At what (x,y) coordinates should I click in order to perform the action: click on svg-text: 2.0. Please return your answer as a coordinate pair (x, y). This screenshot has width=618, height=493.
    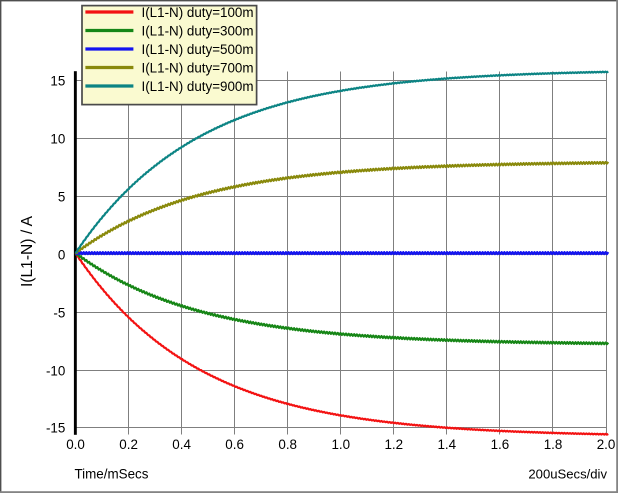
    Looking at the image, I should click on (606, 444).